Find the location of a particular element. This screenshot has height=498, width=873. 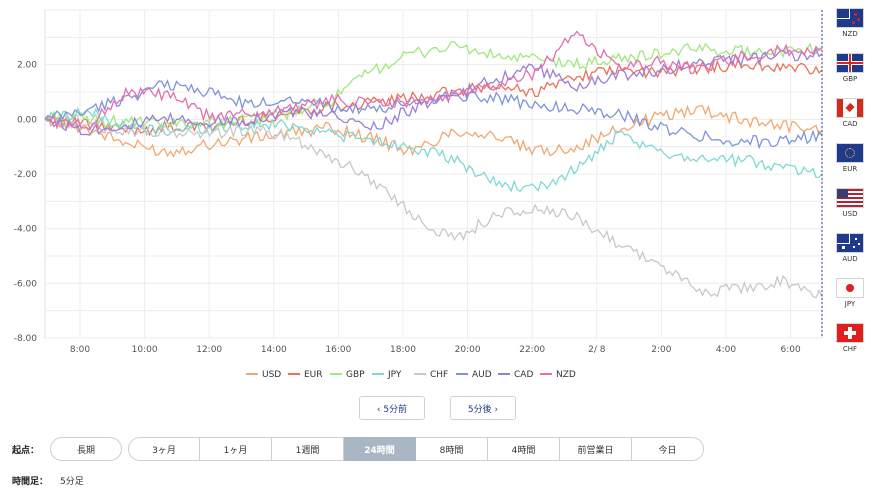

legend-entry-jpy: JPY is located at coordinates (394, 375).